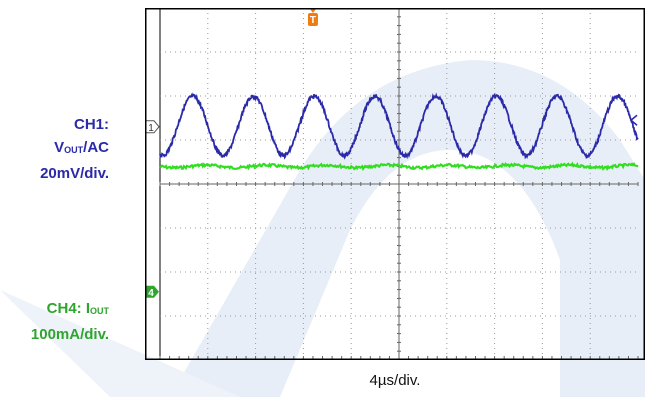  What do you see at coordinates (59, 147) in the screenshot?
I see `ch1-signal-v: V` at bounding box center [59, 147].